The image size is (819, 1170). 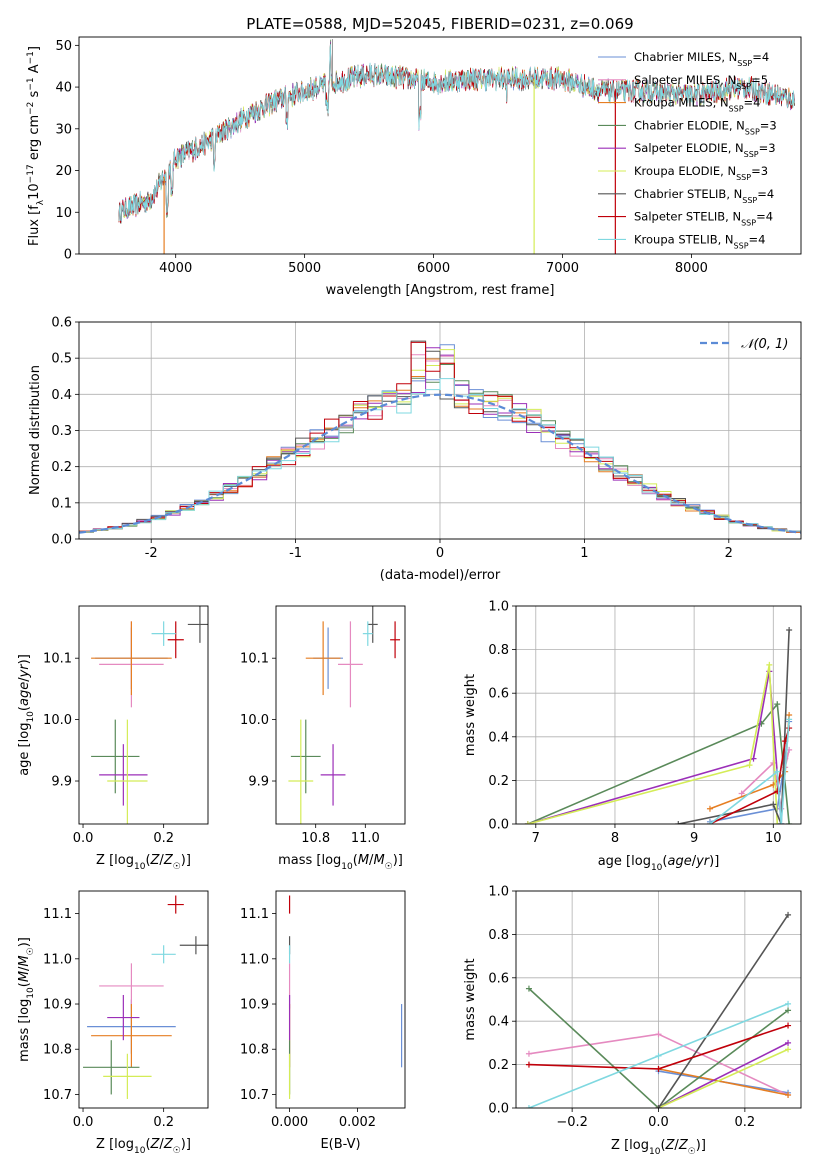 I want to click on histogram-kroupa_stelib, so click(x=440, y=455).